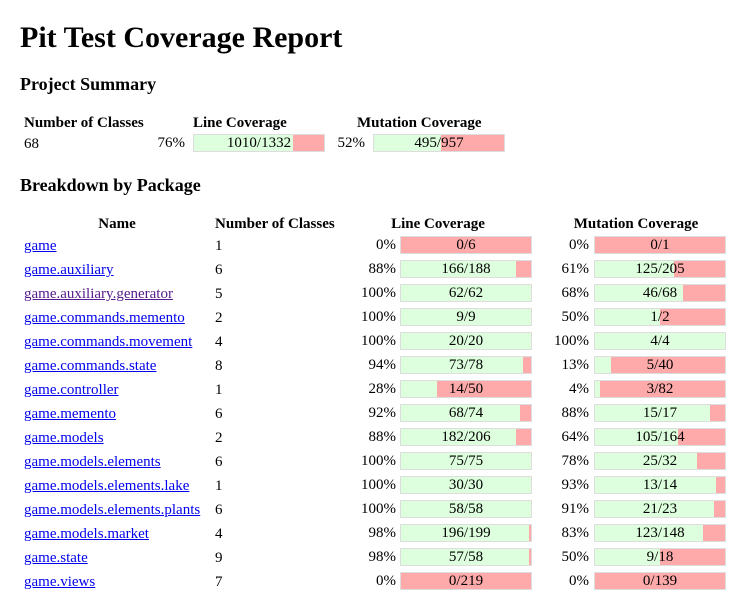 This screenshot has width=742, height=609. What do you see at coordinates (579, 245) in the screenshot?
I see `package-mutation-percent: 0%` at bounding box center [579, 245].